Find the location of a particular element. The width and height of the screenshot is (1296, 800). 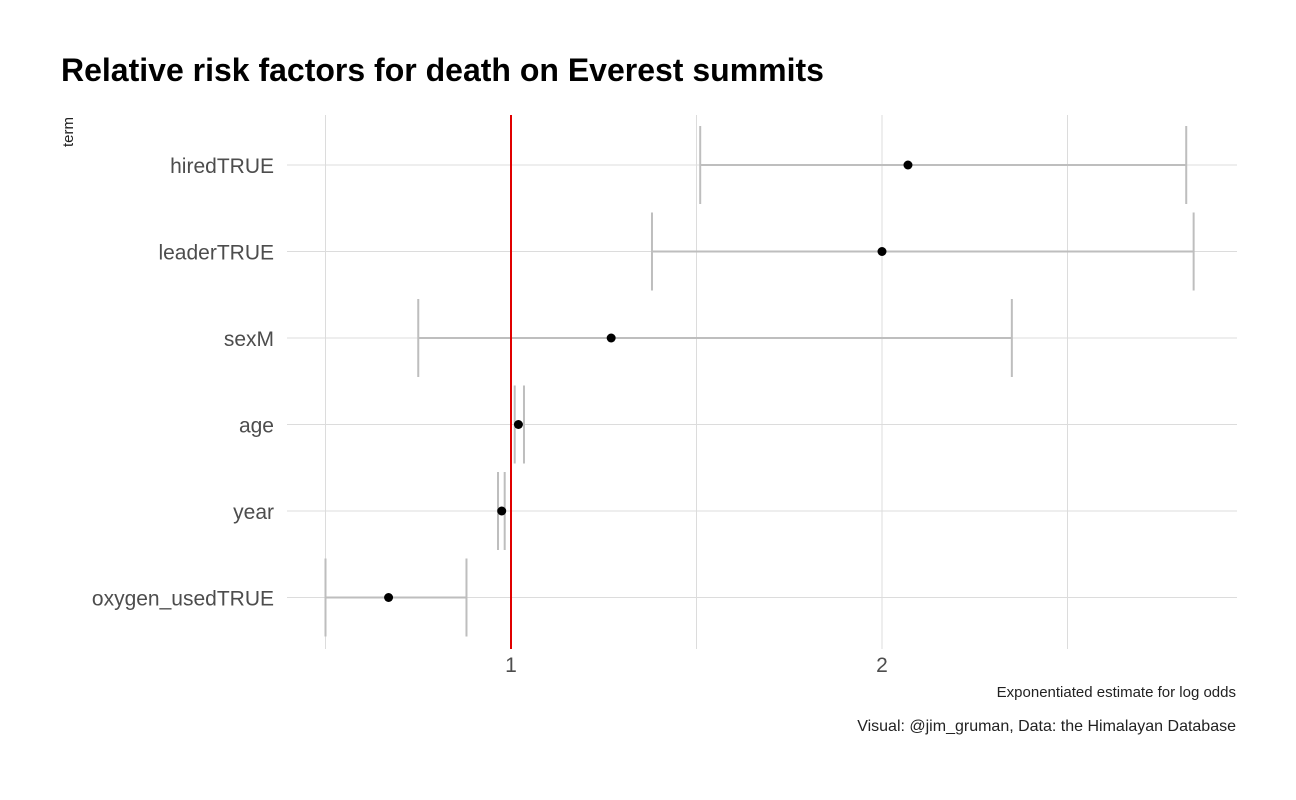

point-sexM is located at coordinates (611, 338).